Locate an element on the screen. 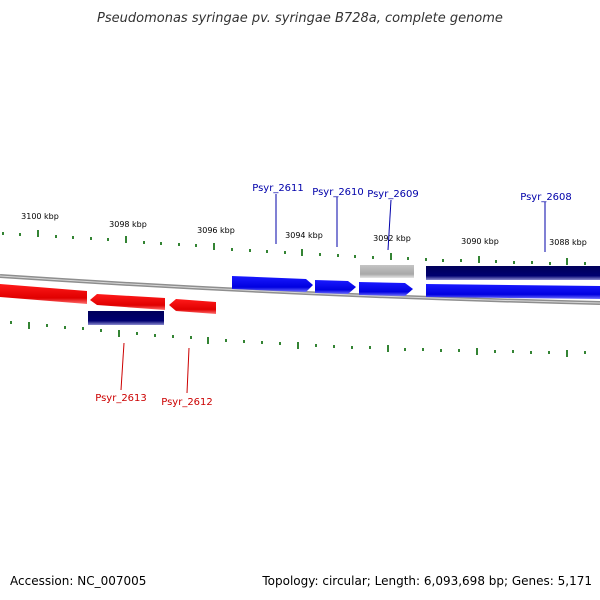  gene-psyr-2608-feature is located at coordinates (513, 273).